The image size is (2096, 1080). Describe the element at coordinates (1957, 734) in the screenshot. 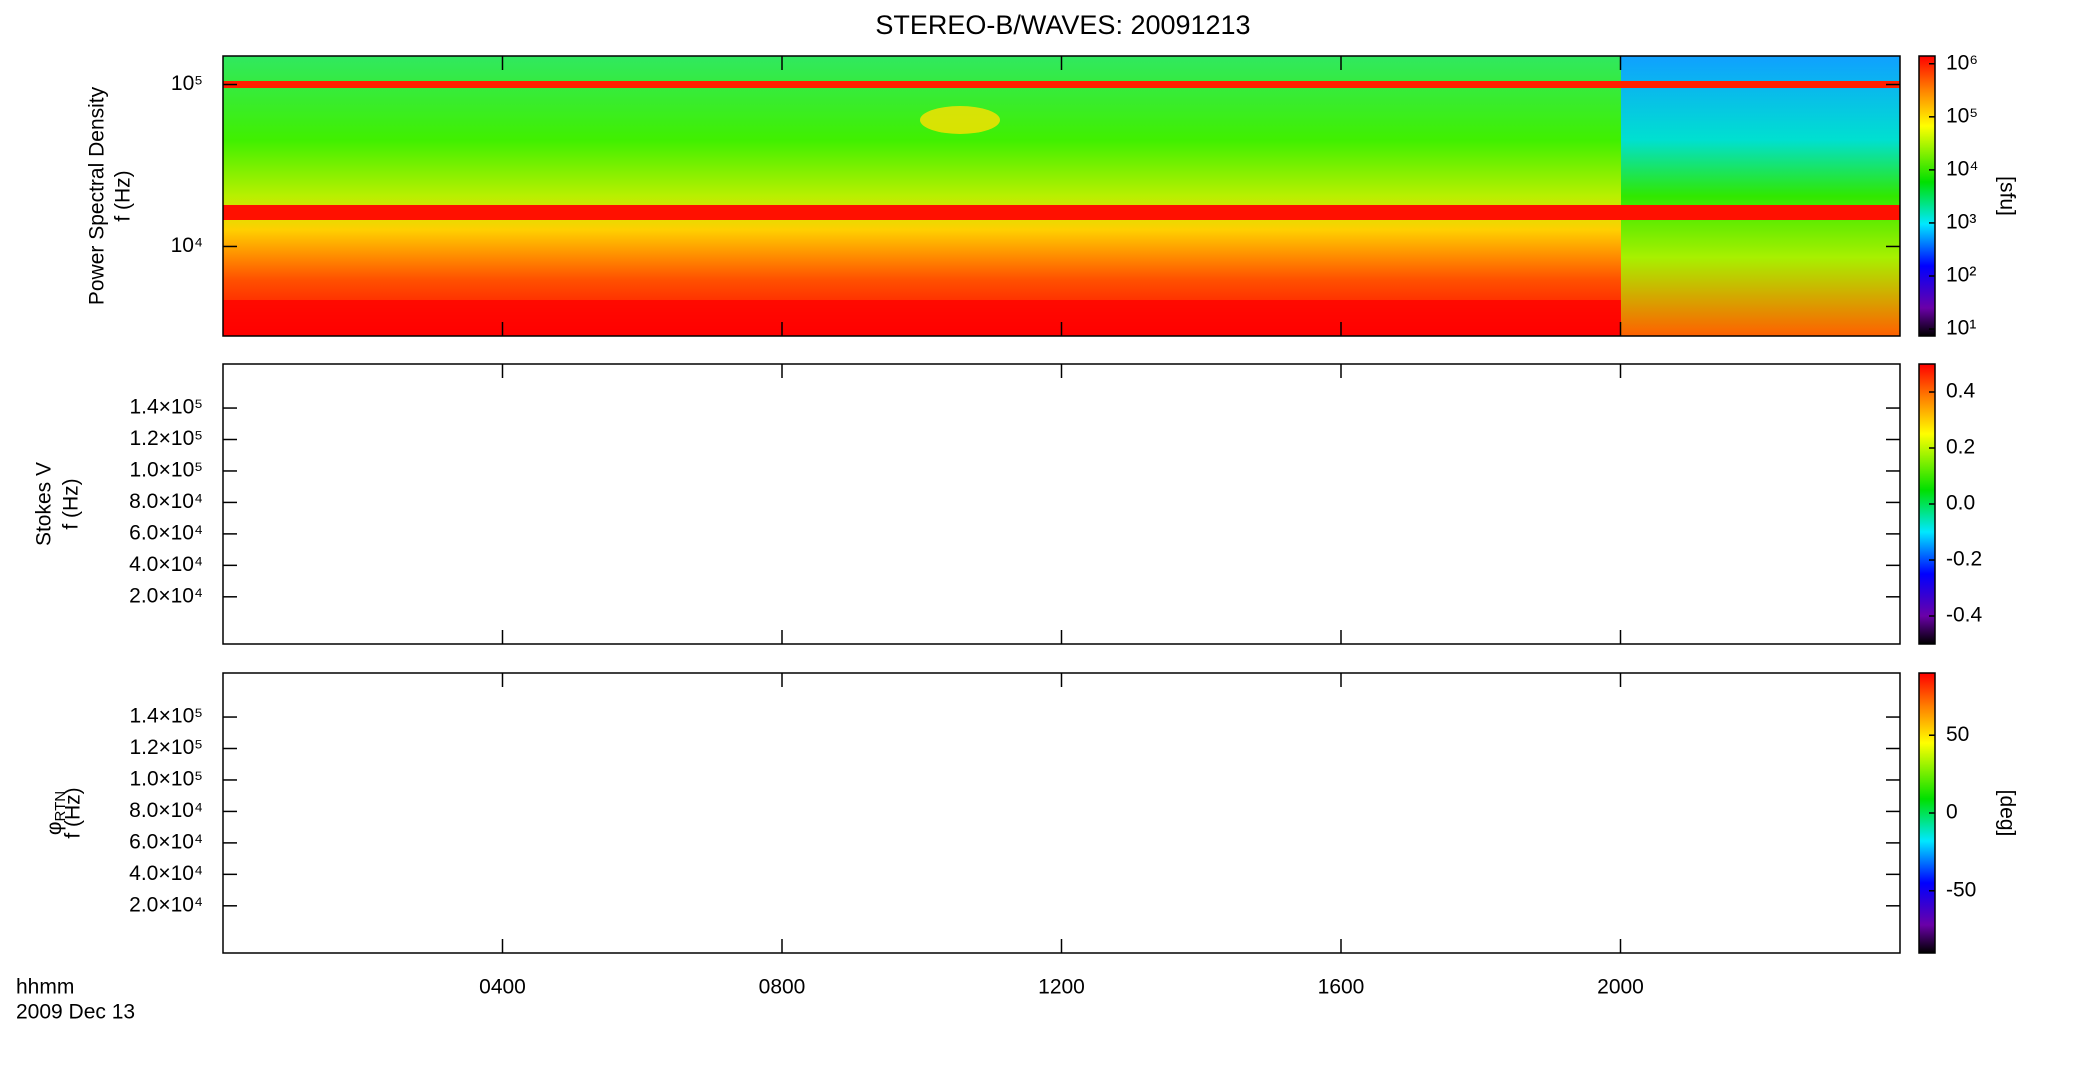

I see `colorbar-tick-label: 50` at that location.